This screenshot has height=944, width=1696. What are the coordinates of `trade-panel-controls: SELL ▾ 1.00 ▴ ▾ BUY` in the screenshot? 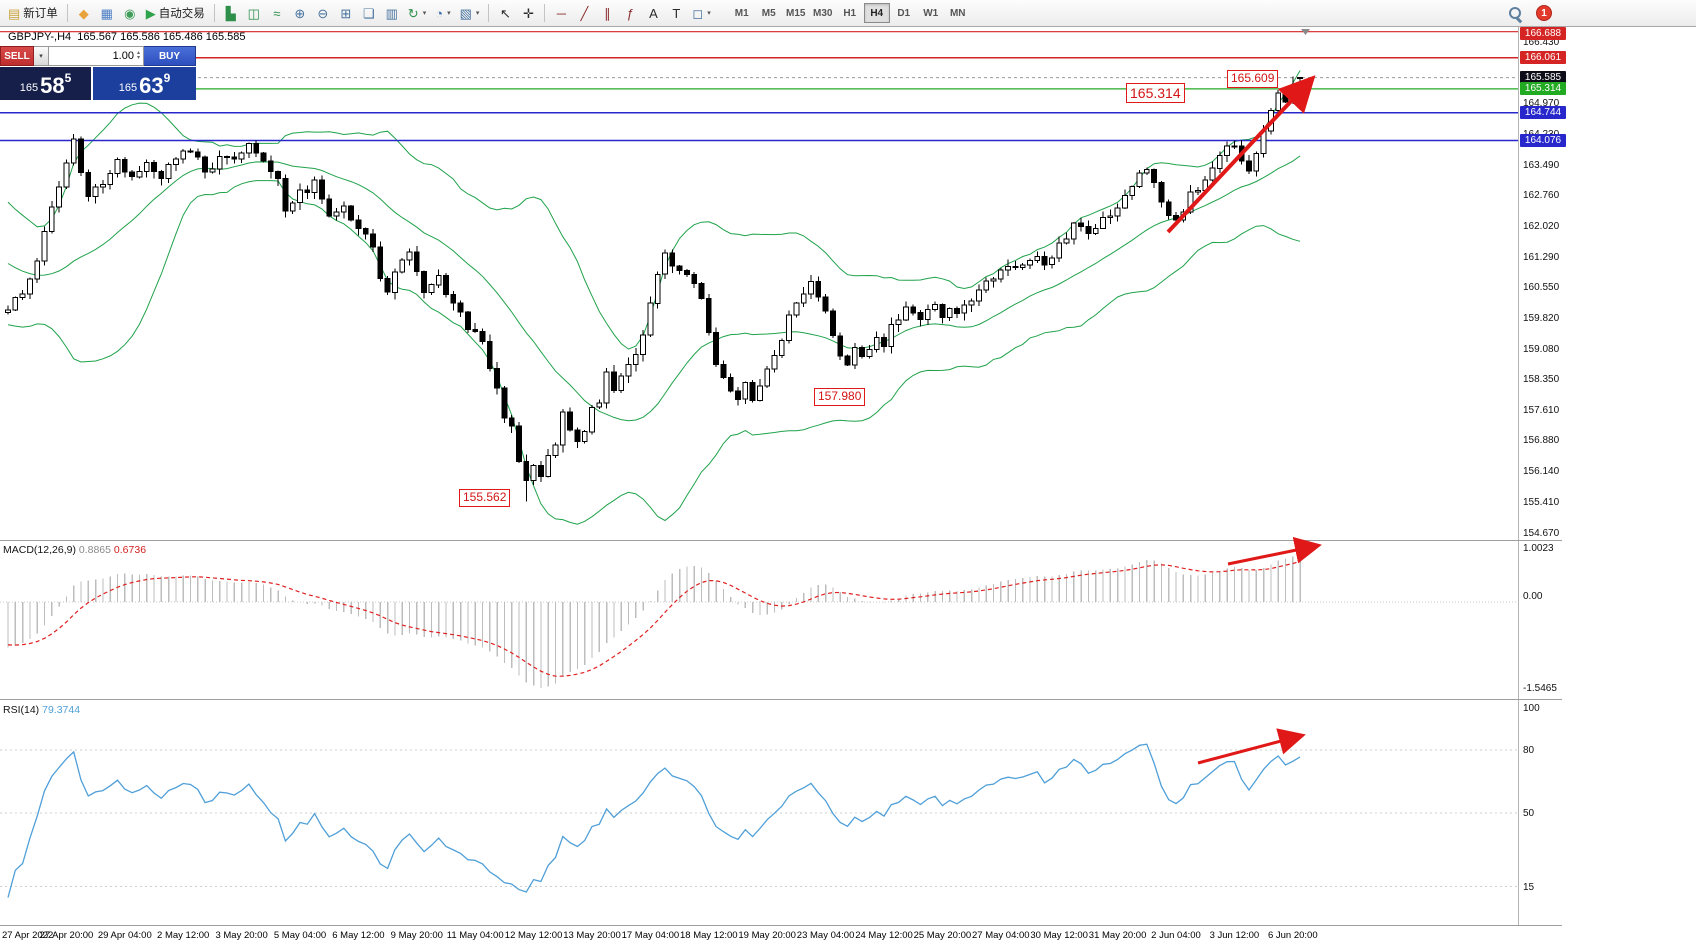 It's located at (98, 56).